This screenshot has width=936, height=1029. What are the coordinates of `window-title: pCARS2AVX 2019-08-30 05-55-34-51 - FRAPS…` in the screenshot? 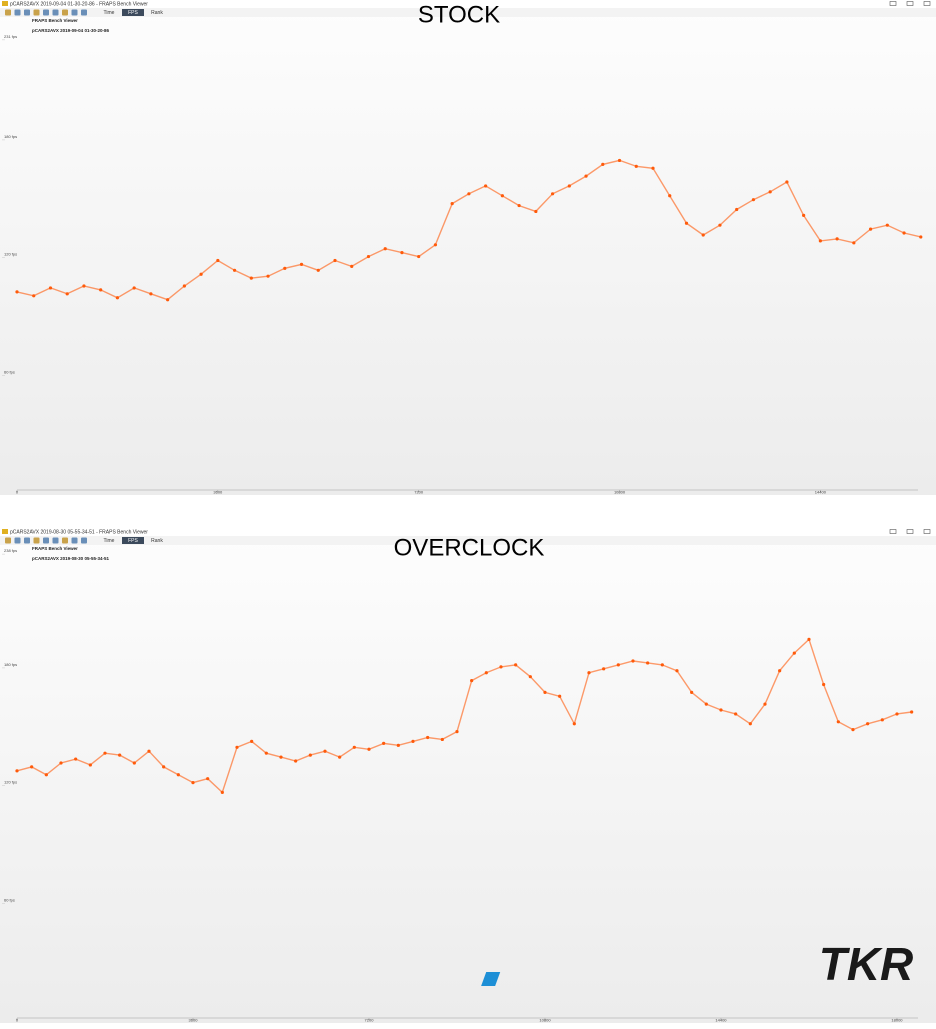 It's located at (79, 532).